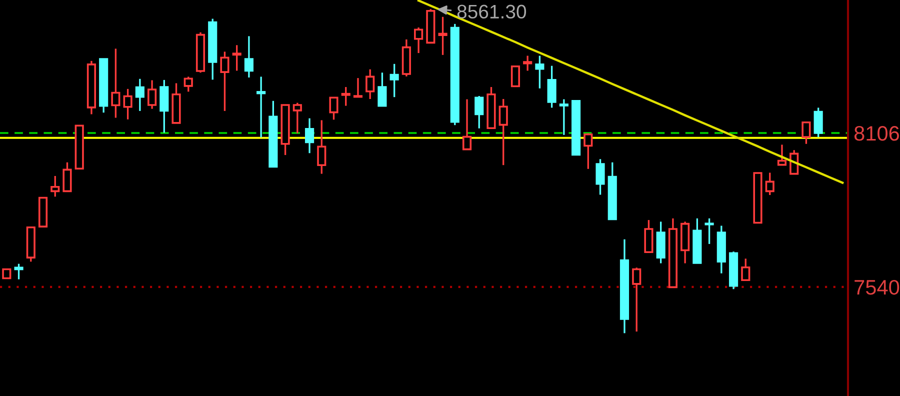 The image size is (900, 396). Describe the element at coordinates (876, 133) in the screenshot. I see `y-tick-label: 8106` at that location.